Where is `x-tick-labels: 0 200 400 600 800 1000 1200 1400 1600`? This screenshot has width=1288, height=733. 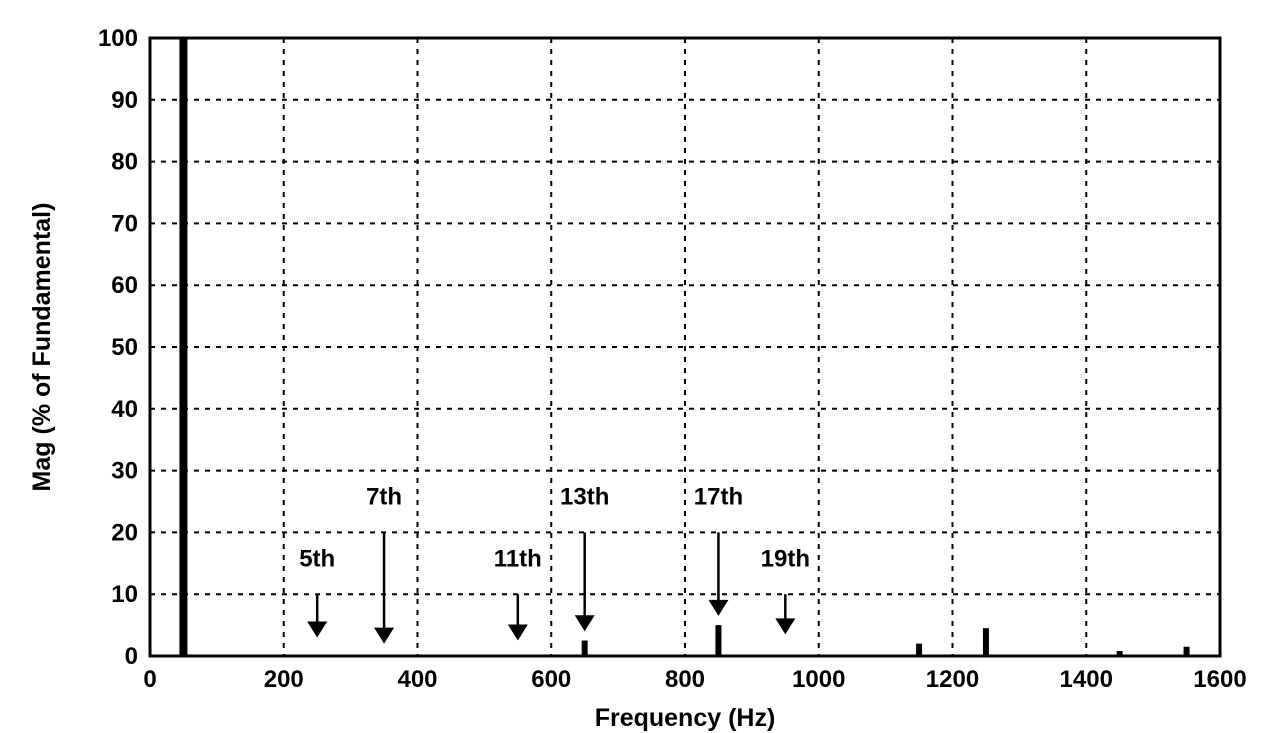
x-tick-labels: 0 200 400 600 800 1000 1200 1400 1600 is located at coordinates (694, 679).